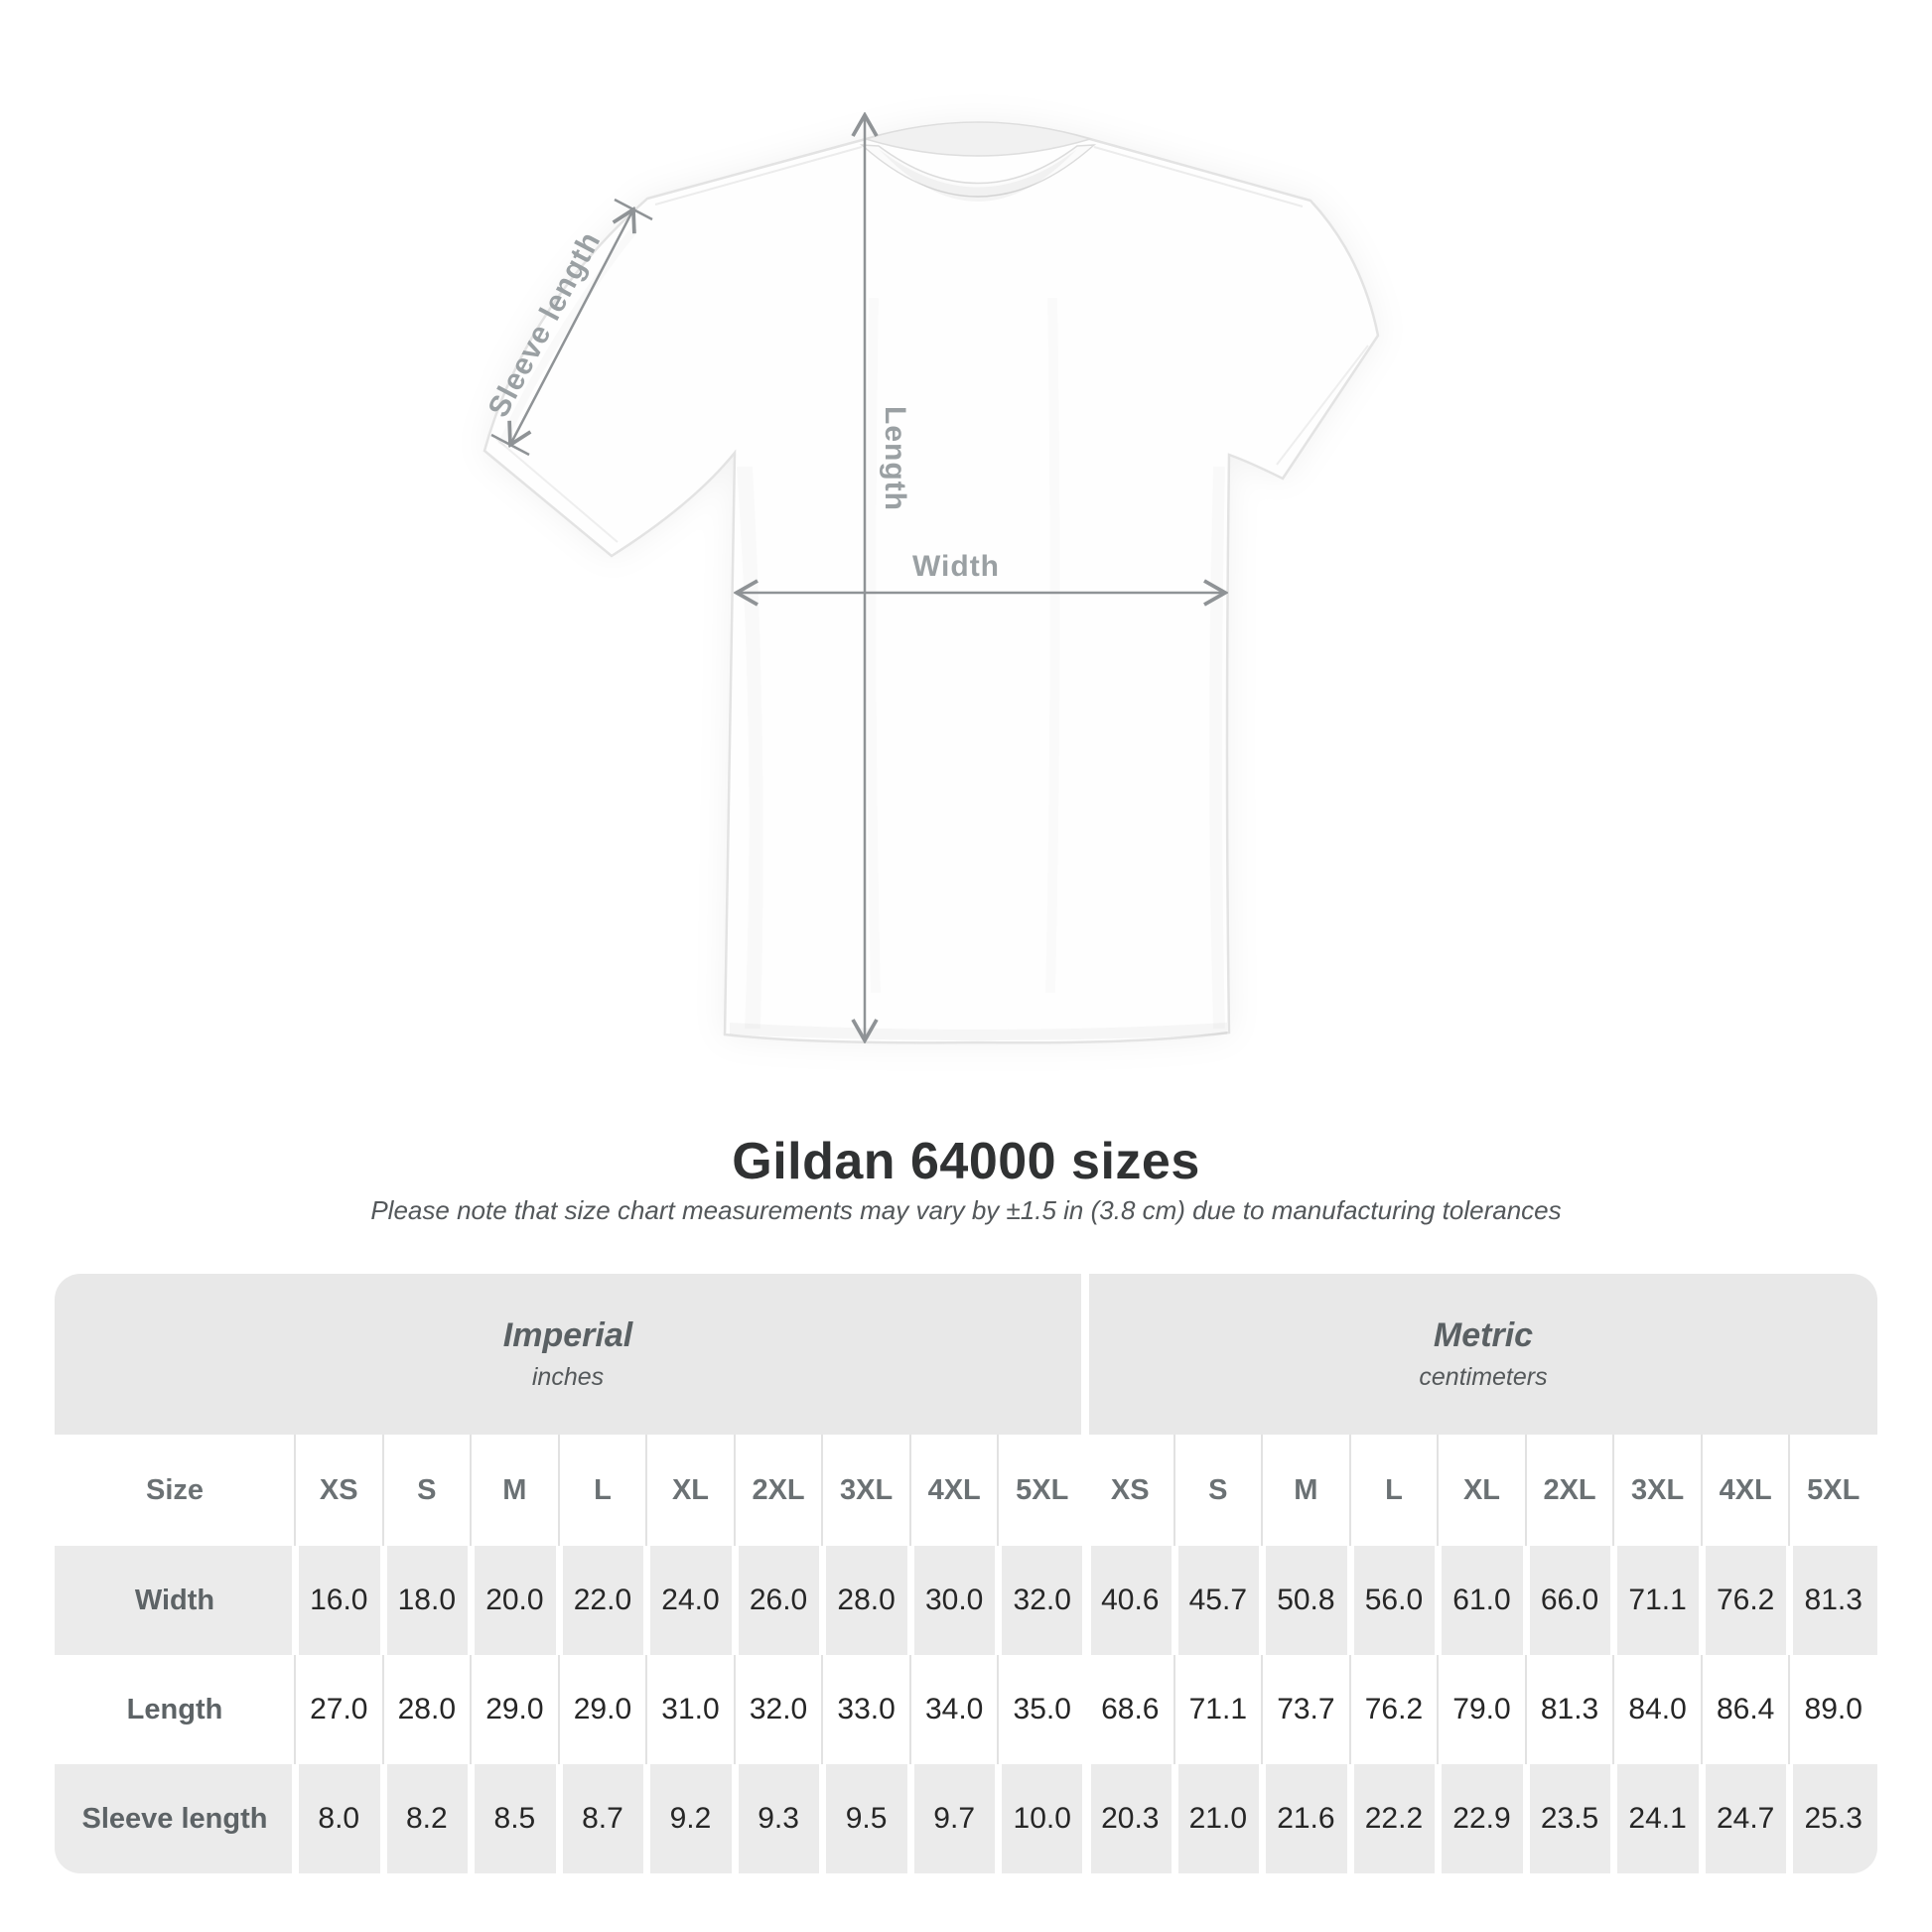 The height and width of the screenshot is (1932, 1932). I want to click on collar-back, so click(978, 139).